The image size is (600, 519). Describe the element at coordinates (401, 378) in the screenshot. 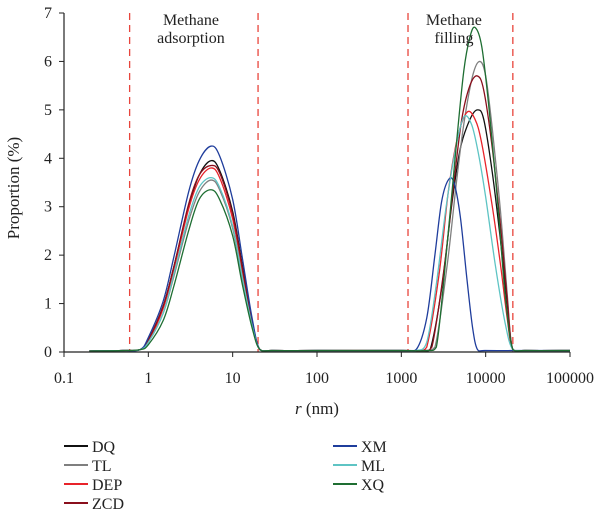

I see `x-tick-label: 1000` at that location.